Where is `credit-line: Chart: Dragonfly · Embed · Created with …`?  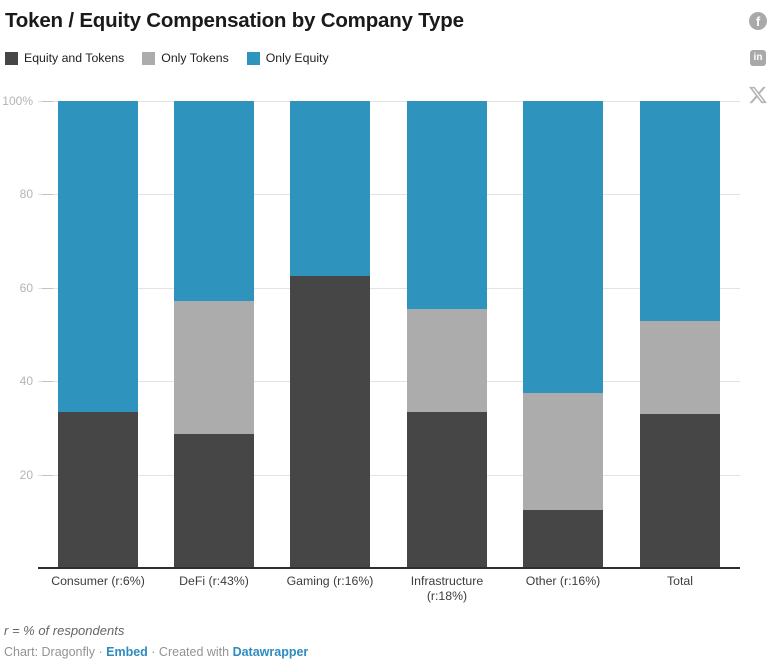 credit-line: Chart: Dragonfly · Embed · Created with … is located at coordinates (156, 652).